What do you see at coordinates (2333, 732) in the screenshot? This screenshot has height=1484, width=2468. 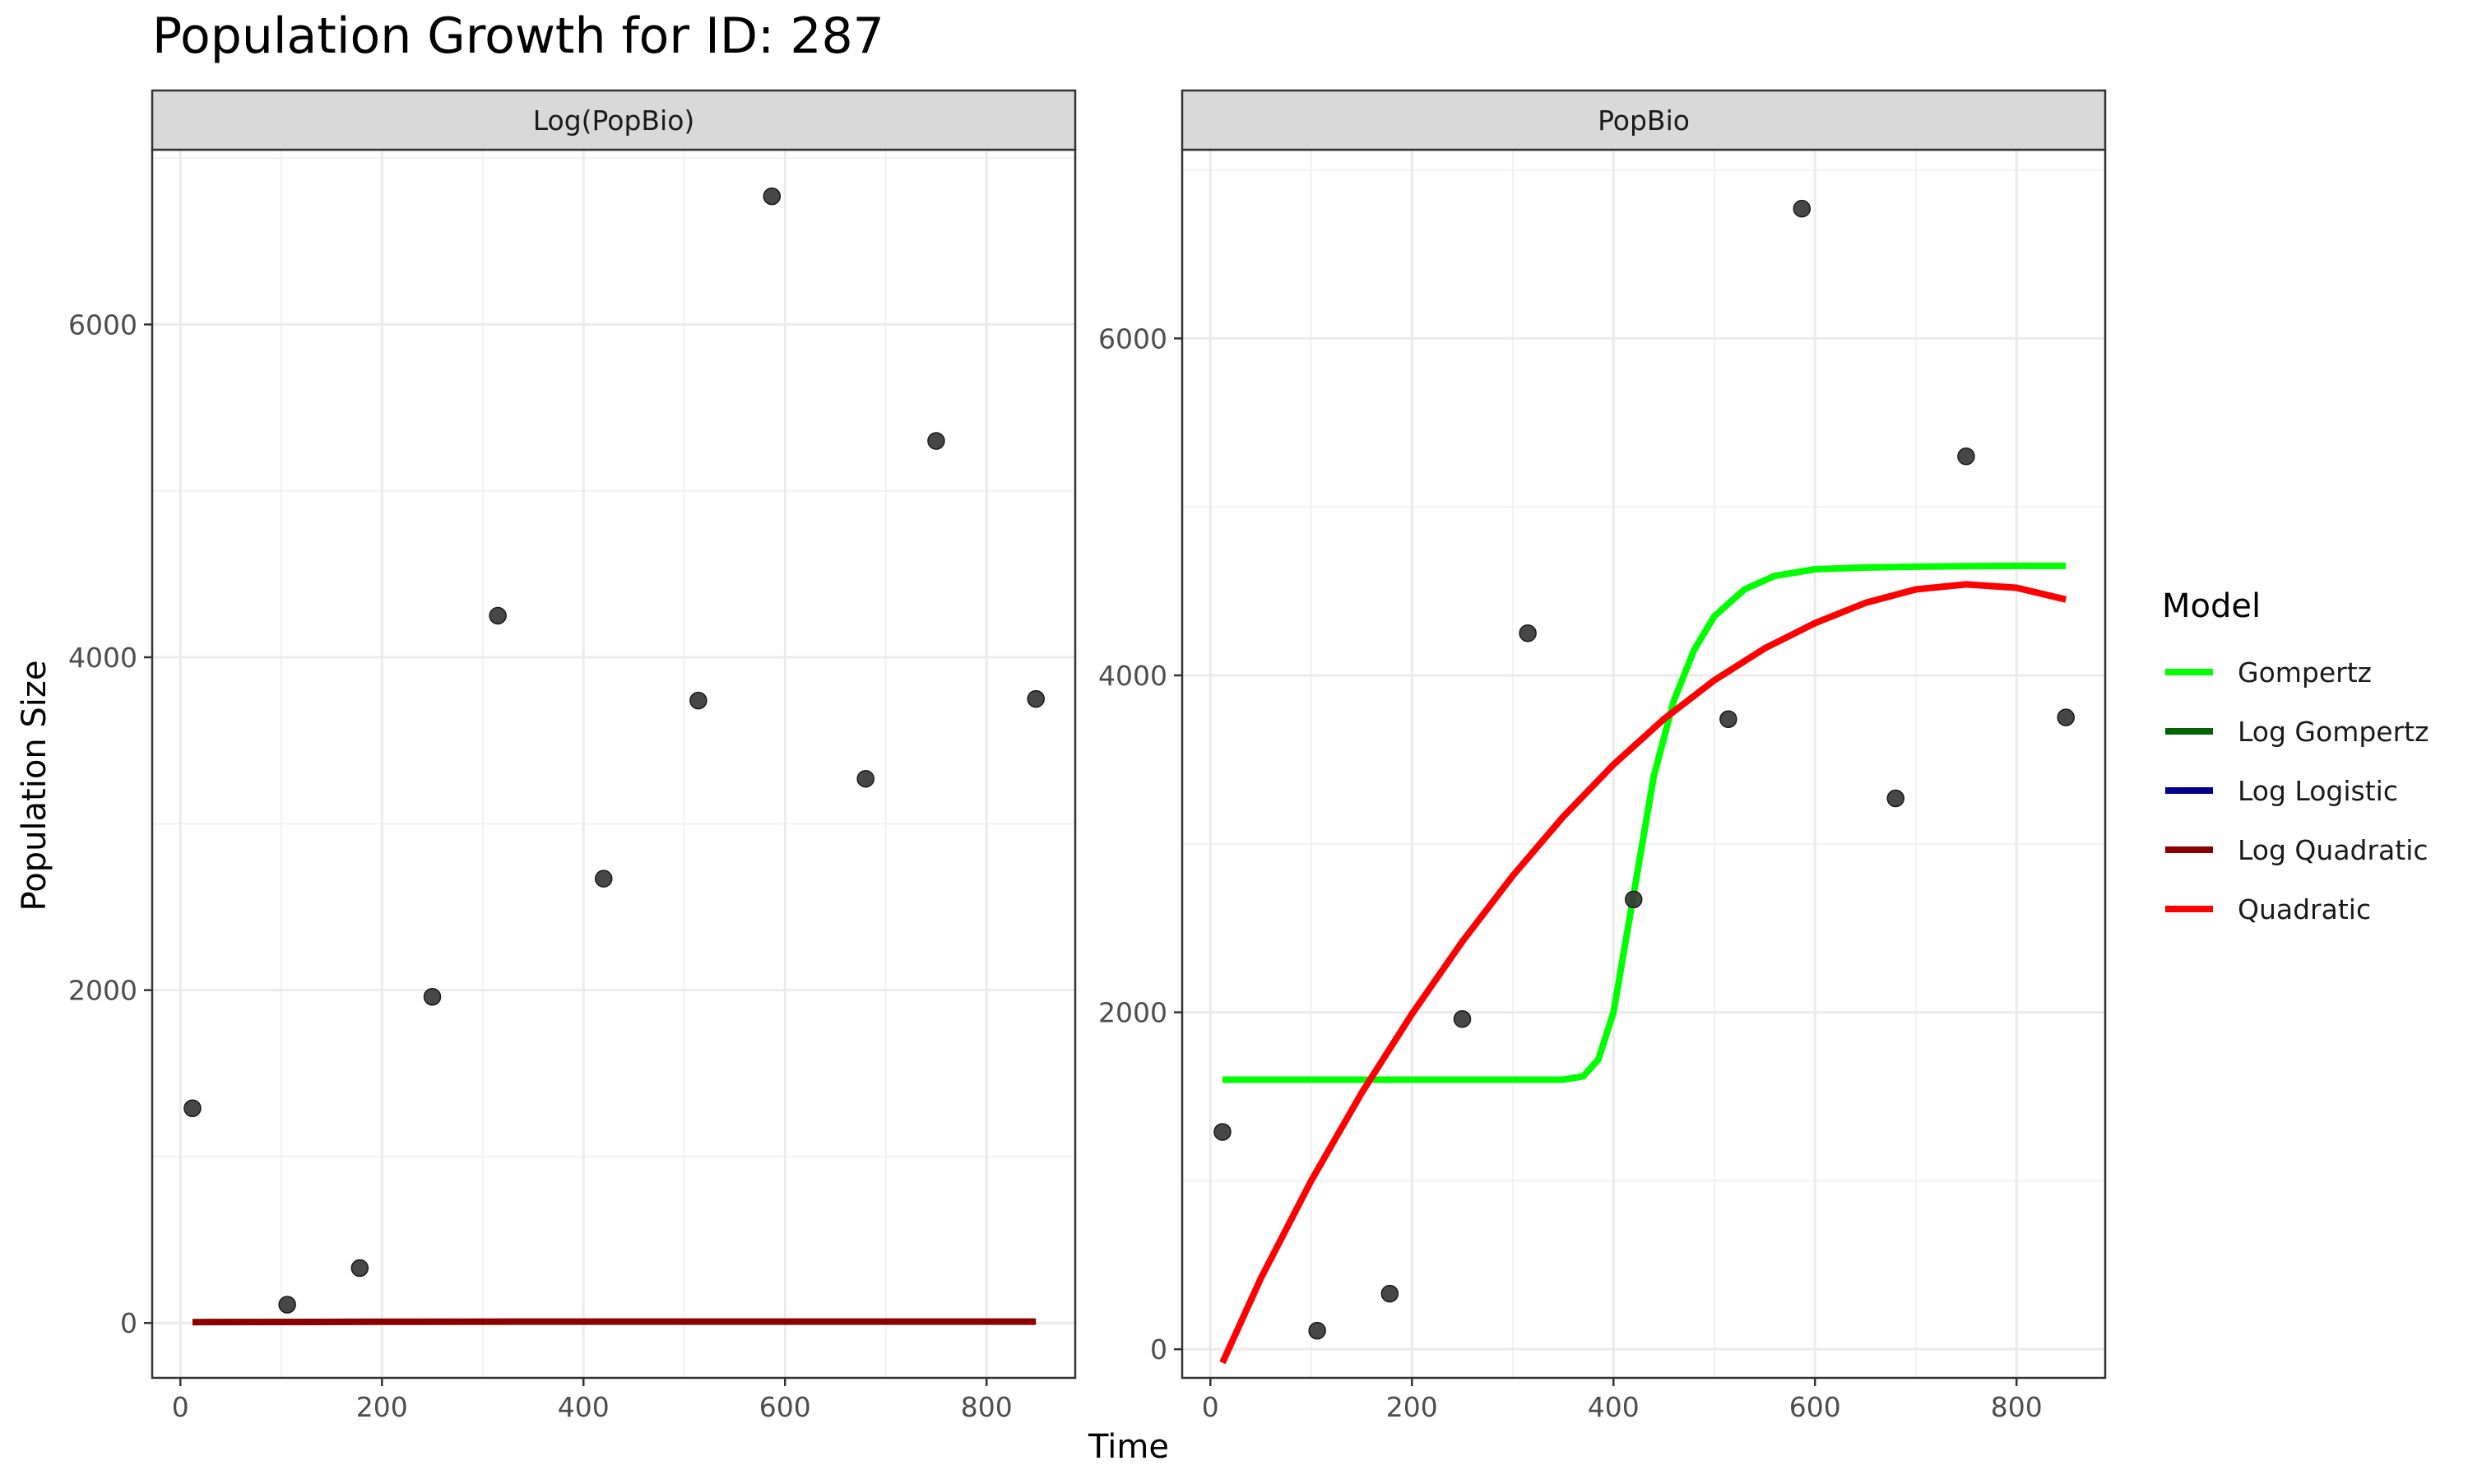 I see `legend-label: Log Gompertz` at bounding box center [2333, 732].